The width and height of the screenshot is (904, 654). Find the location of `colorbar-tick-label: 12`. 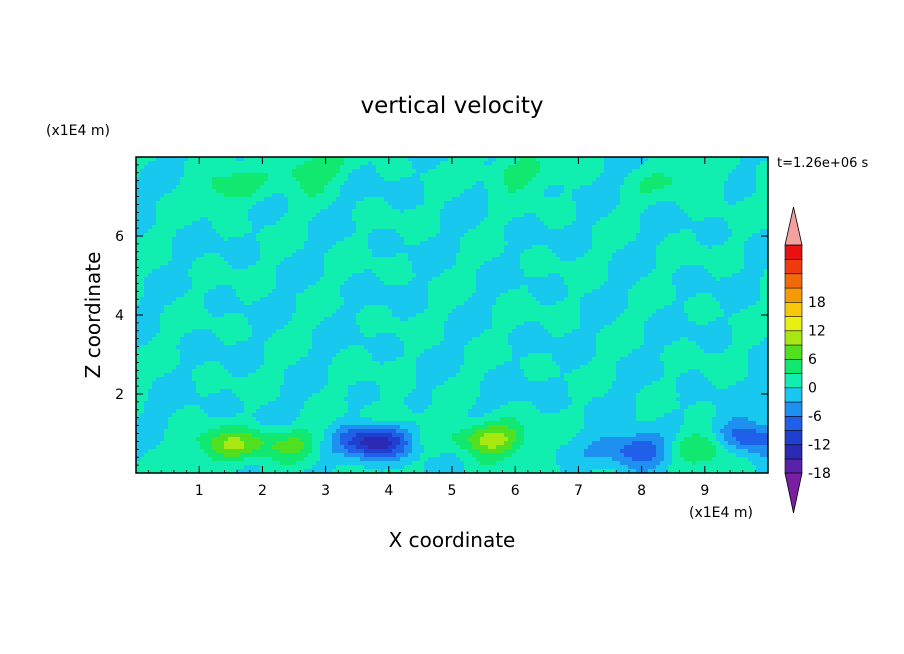

colorbar-tick-label: 12 is located at coordinates (817, 332).